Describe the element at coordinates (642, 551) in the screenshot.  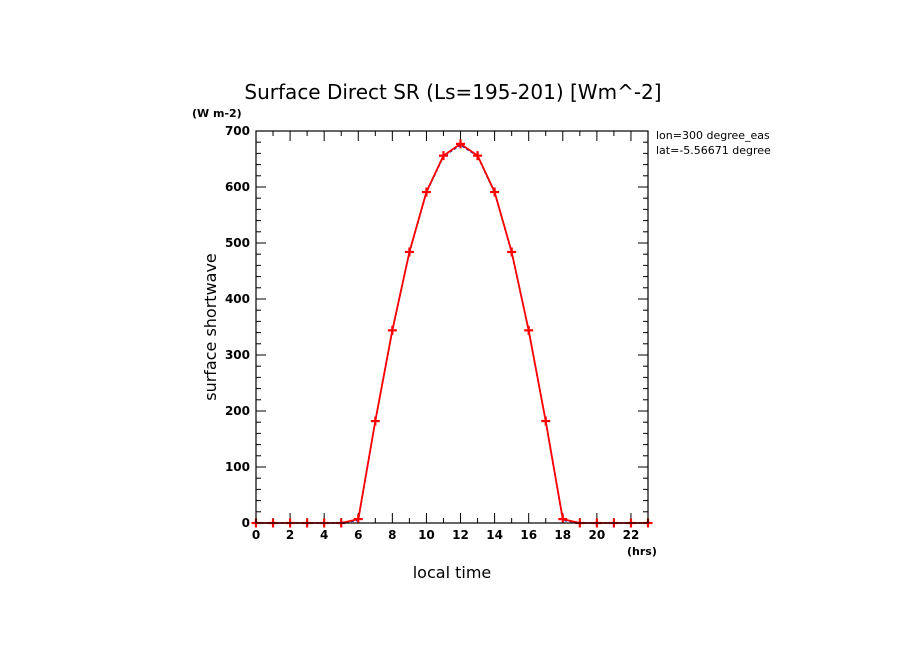
I see `x-unit-label: (hrs)` at that location.